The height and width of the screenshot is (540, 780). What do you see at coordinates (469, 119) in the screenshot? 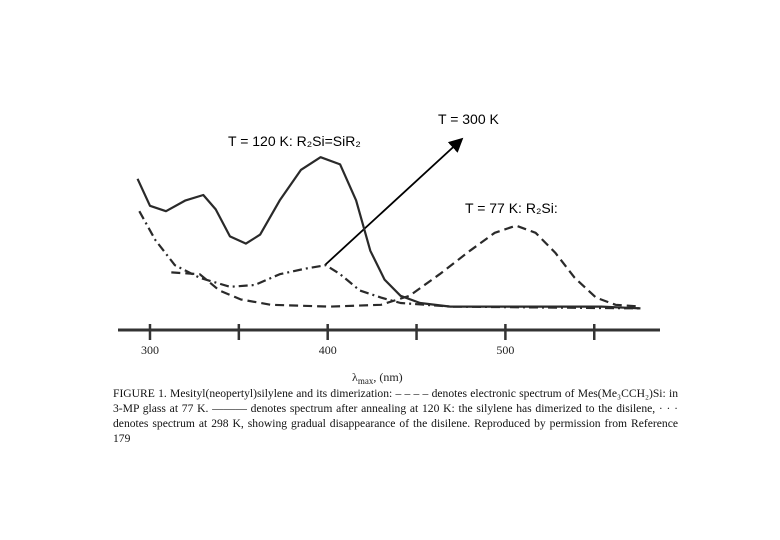
I see `annotation: T = 300 K` at bounding box center [469, 119].